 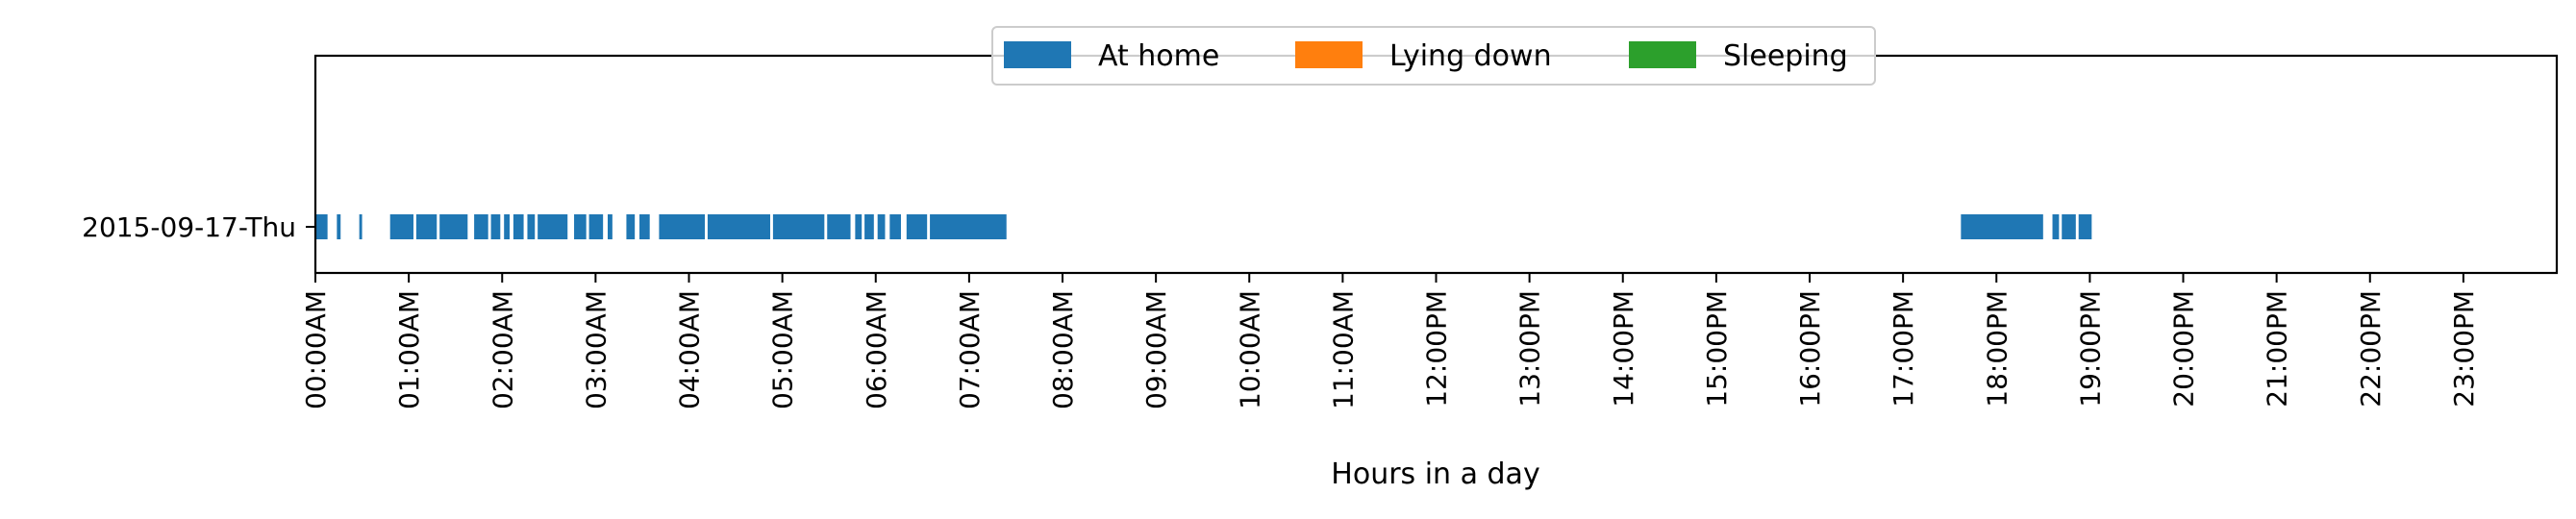 I want to click on x-tick-label: 04:00AM, so click(x=690, y=349).